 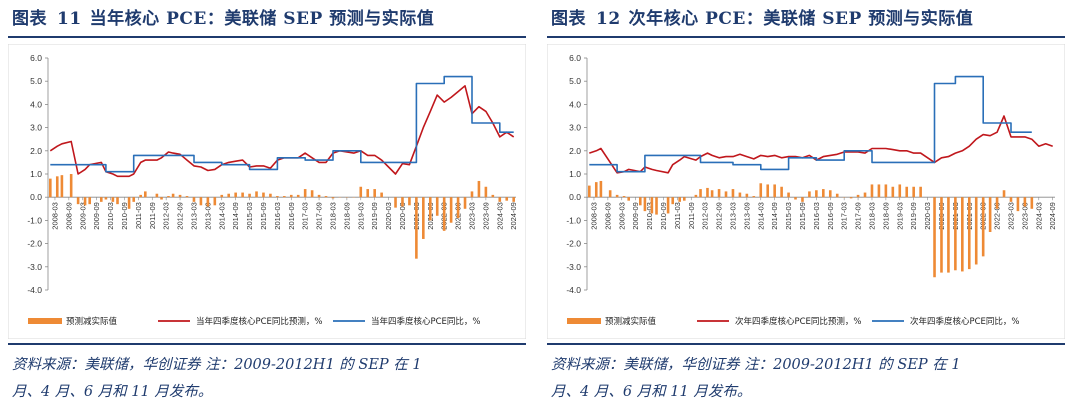 I want to click on y-tick-label: -4.0, so click(x=573, y=290).